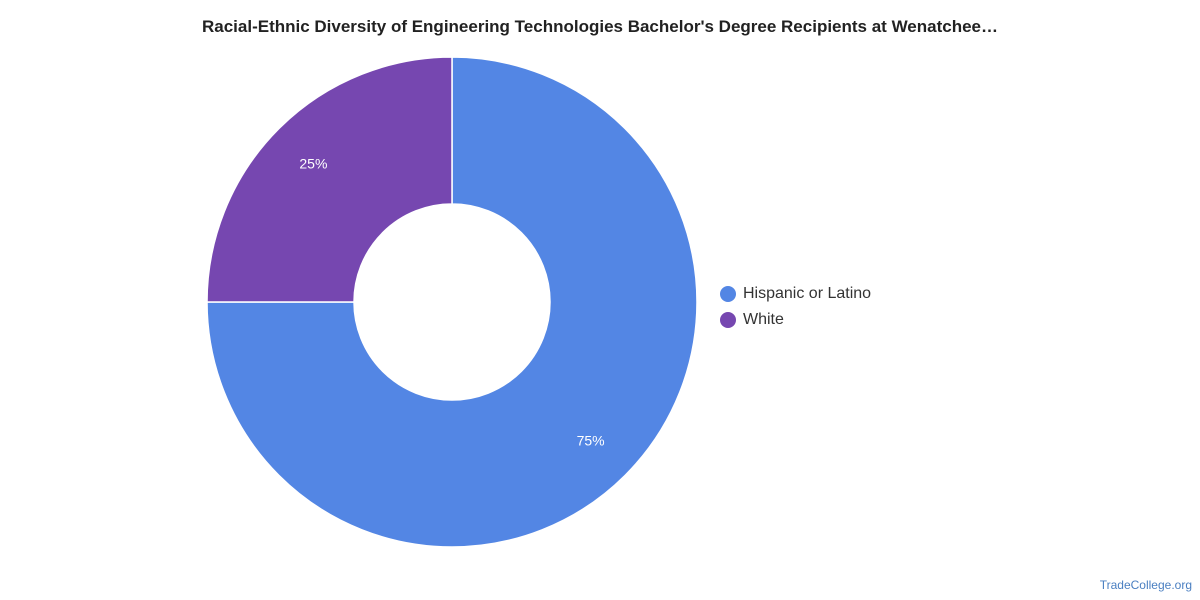 The height and width of the screenshot is (600, 1200). I want to click on legend-item-white: White, so click(795, 320).